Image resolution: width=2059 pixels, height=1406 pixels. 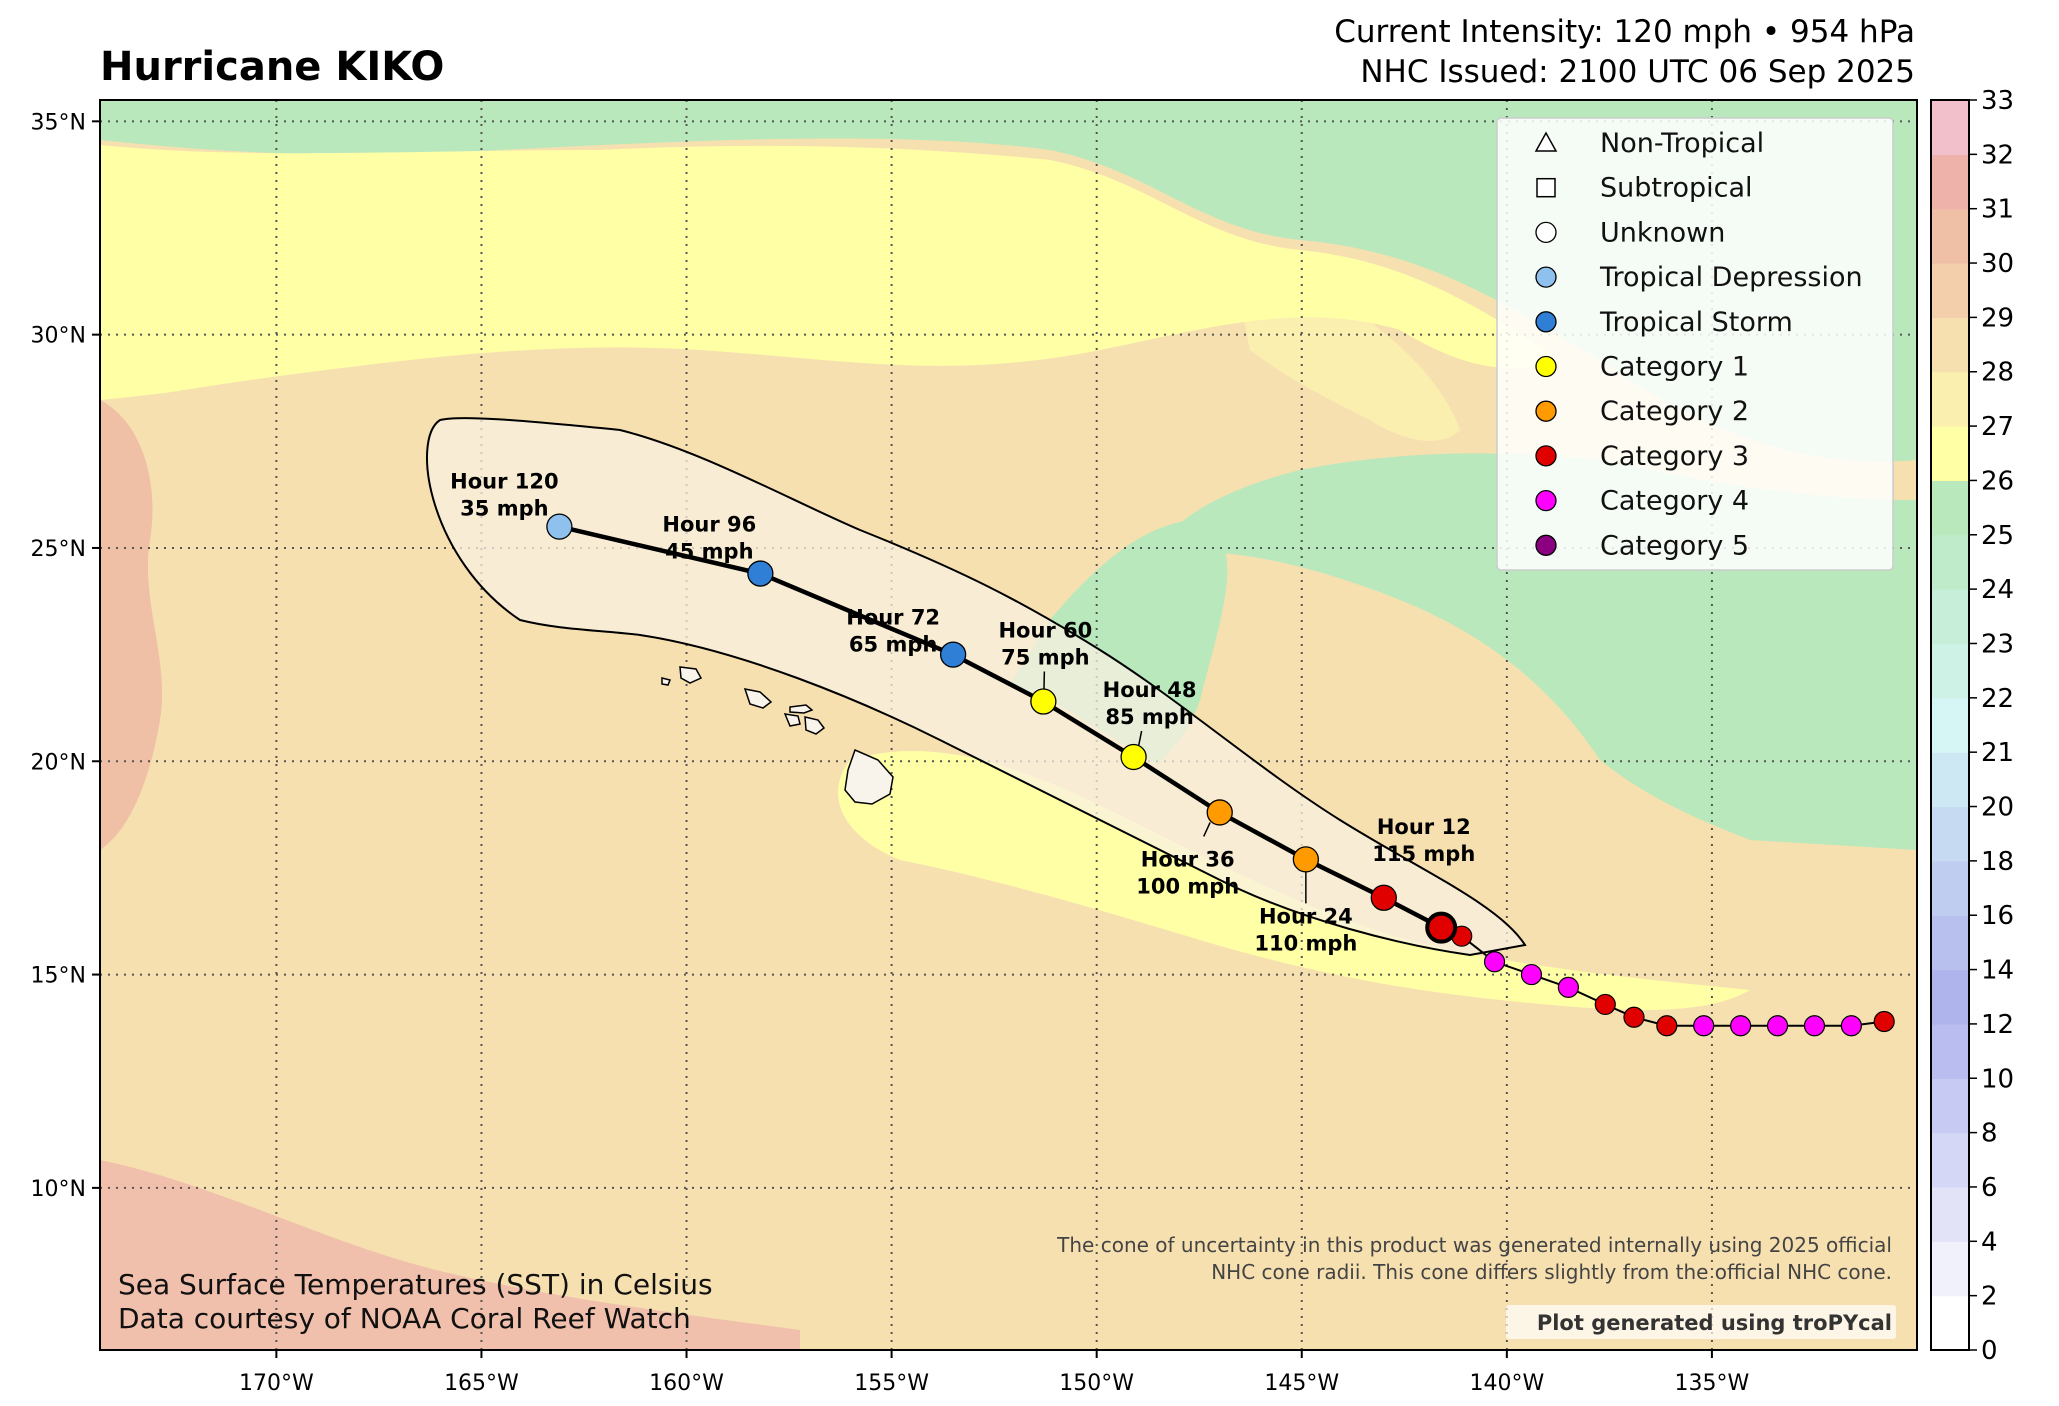 What do you see at coordinates (1997, 101) in the screenshot?
I see `colorbar-tick-label: 33` at bounding box center [1997, 101].